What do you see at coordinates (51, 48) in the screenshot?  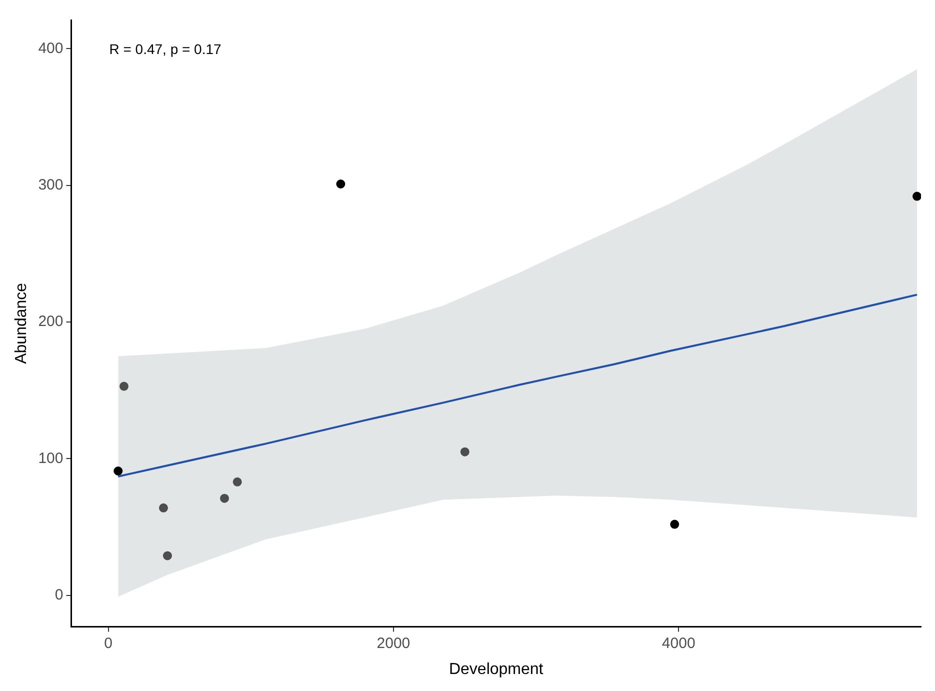 I see `y-tick-label: 400` at bounding box center [51, 48].